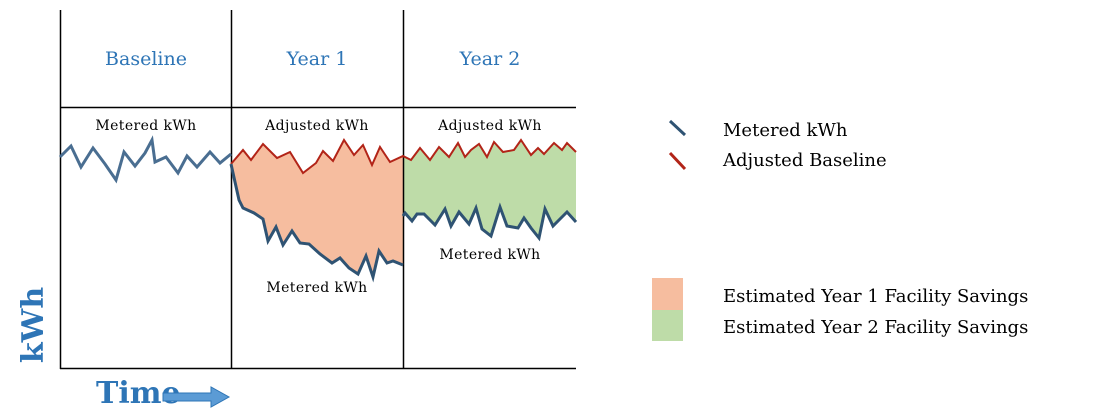 The width and height of the screenshot is (1110, 411). I want to click on y-axis-label: kWh, so click(33, 325).